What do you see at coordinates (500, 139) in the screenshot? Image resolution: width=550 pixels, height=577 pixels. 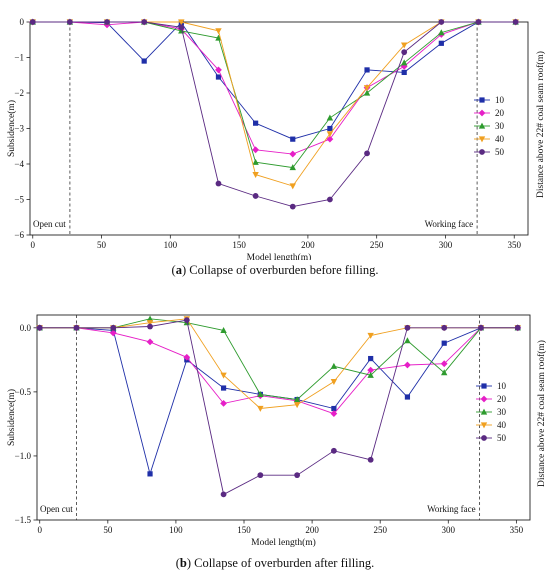 I see `legend-label: 40` at bounding box center [500, 139].